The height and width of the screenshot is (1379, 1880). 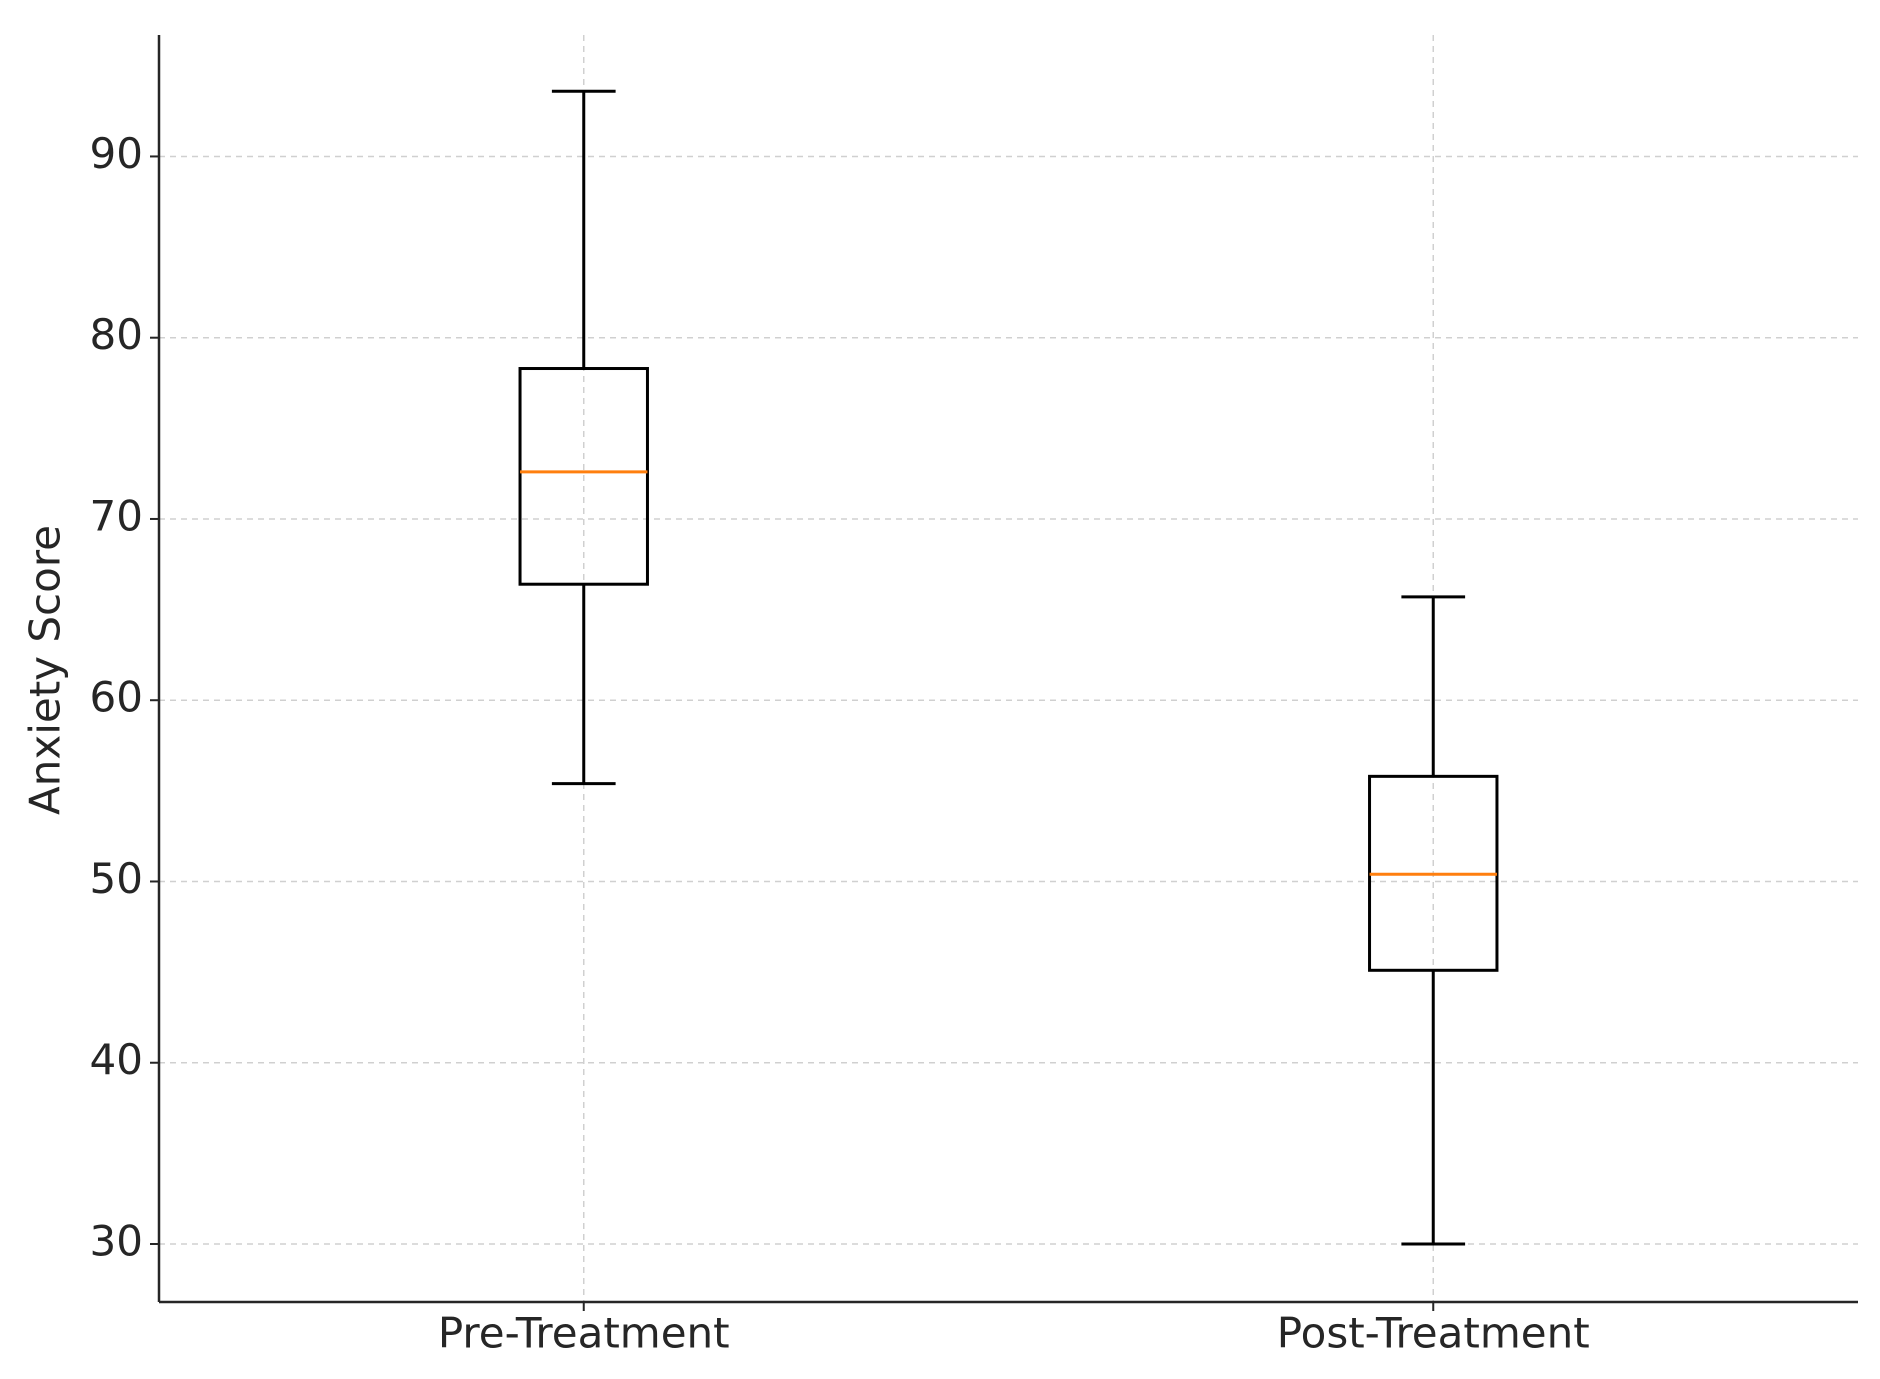 I want to click on y-tick-label: 30, so click(x=116, y=1240).